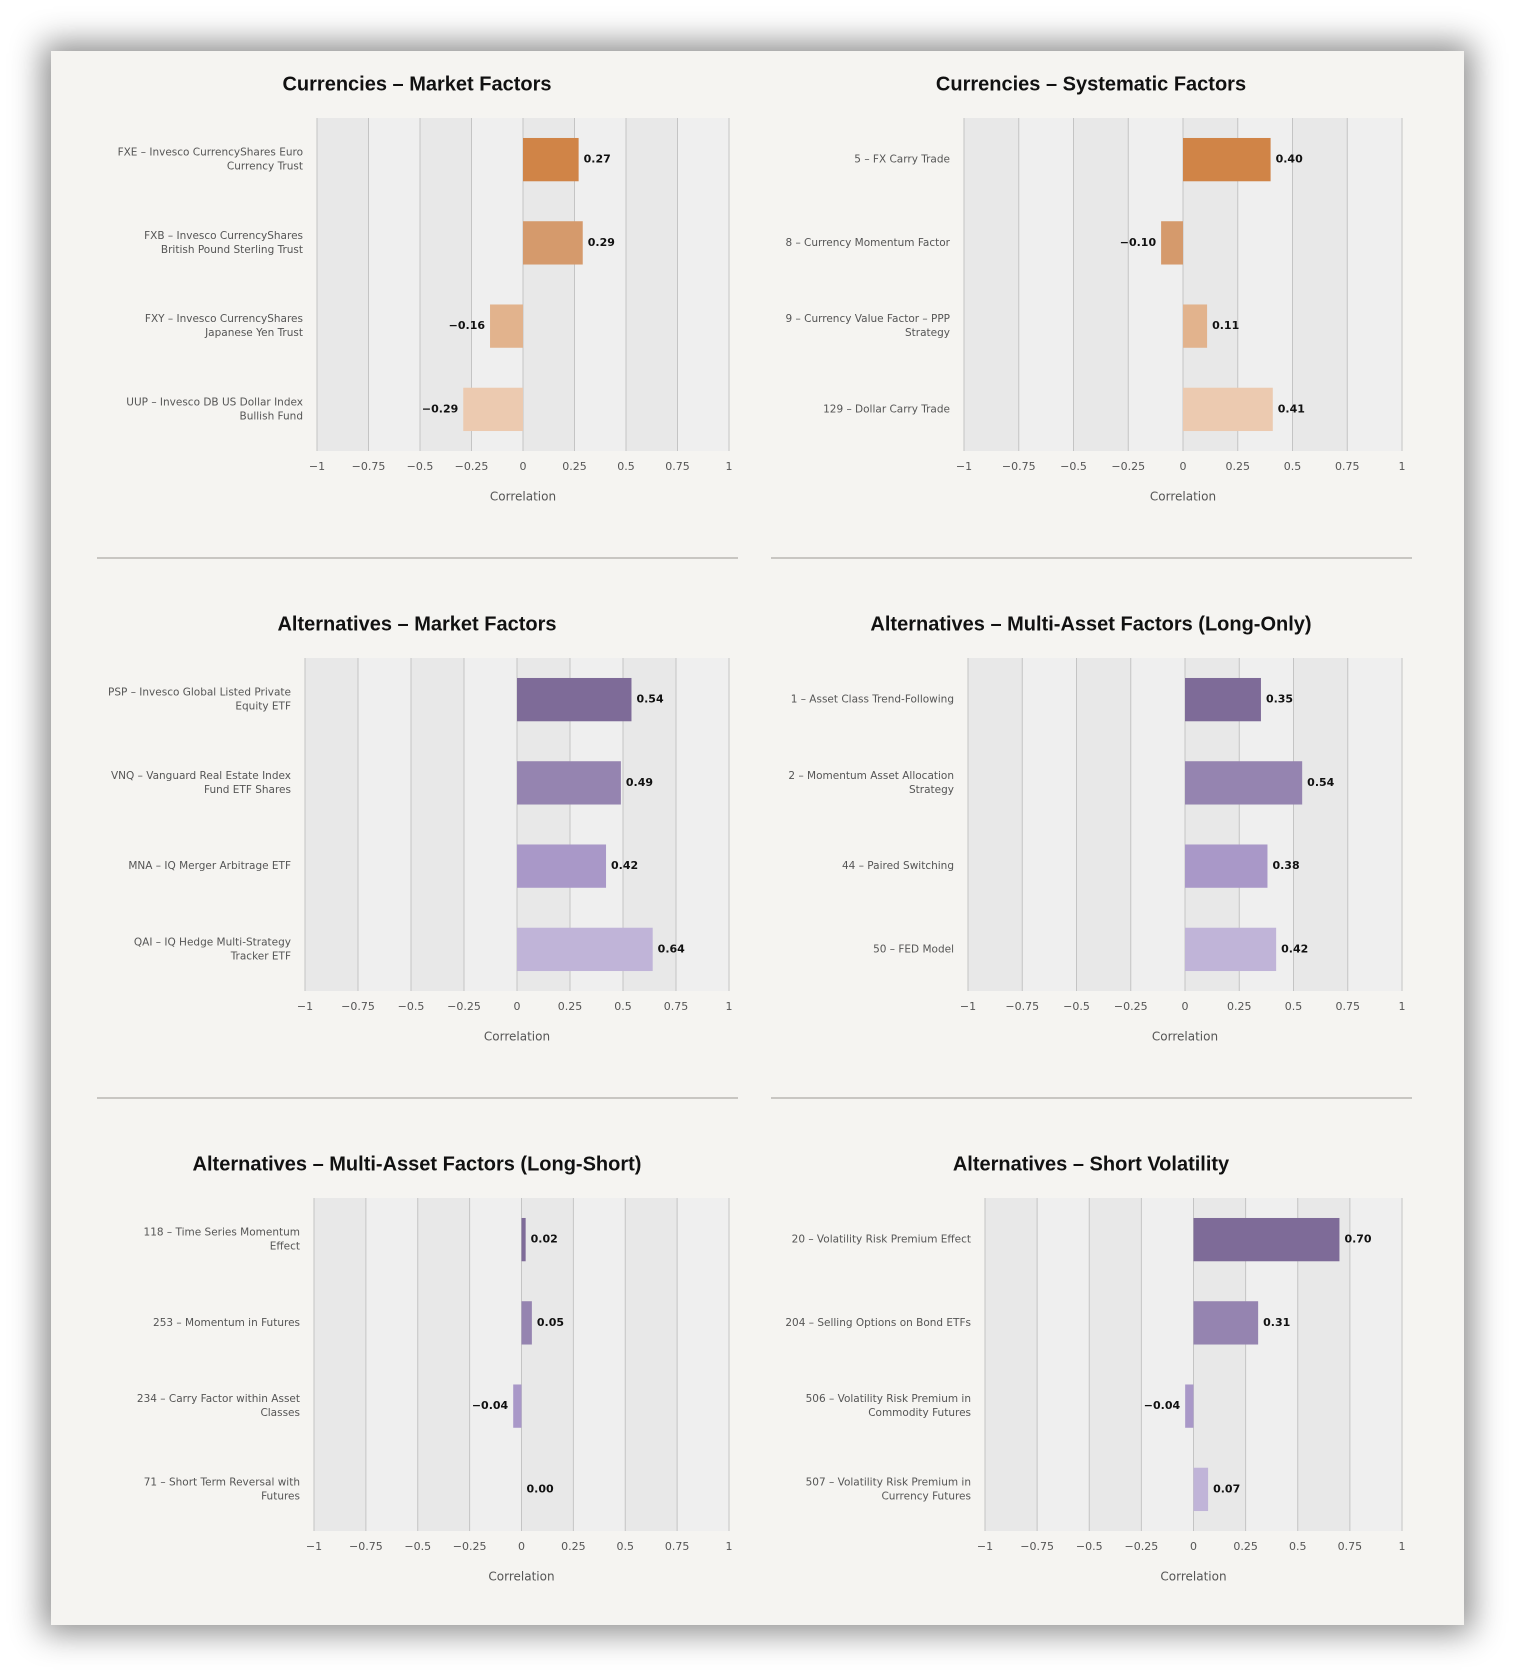  I want to click on chart-title: Currencies – Market Factors, so click(416, 84).